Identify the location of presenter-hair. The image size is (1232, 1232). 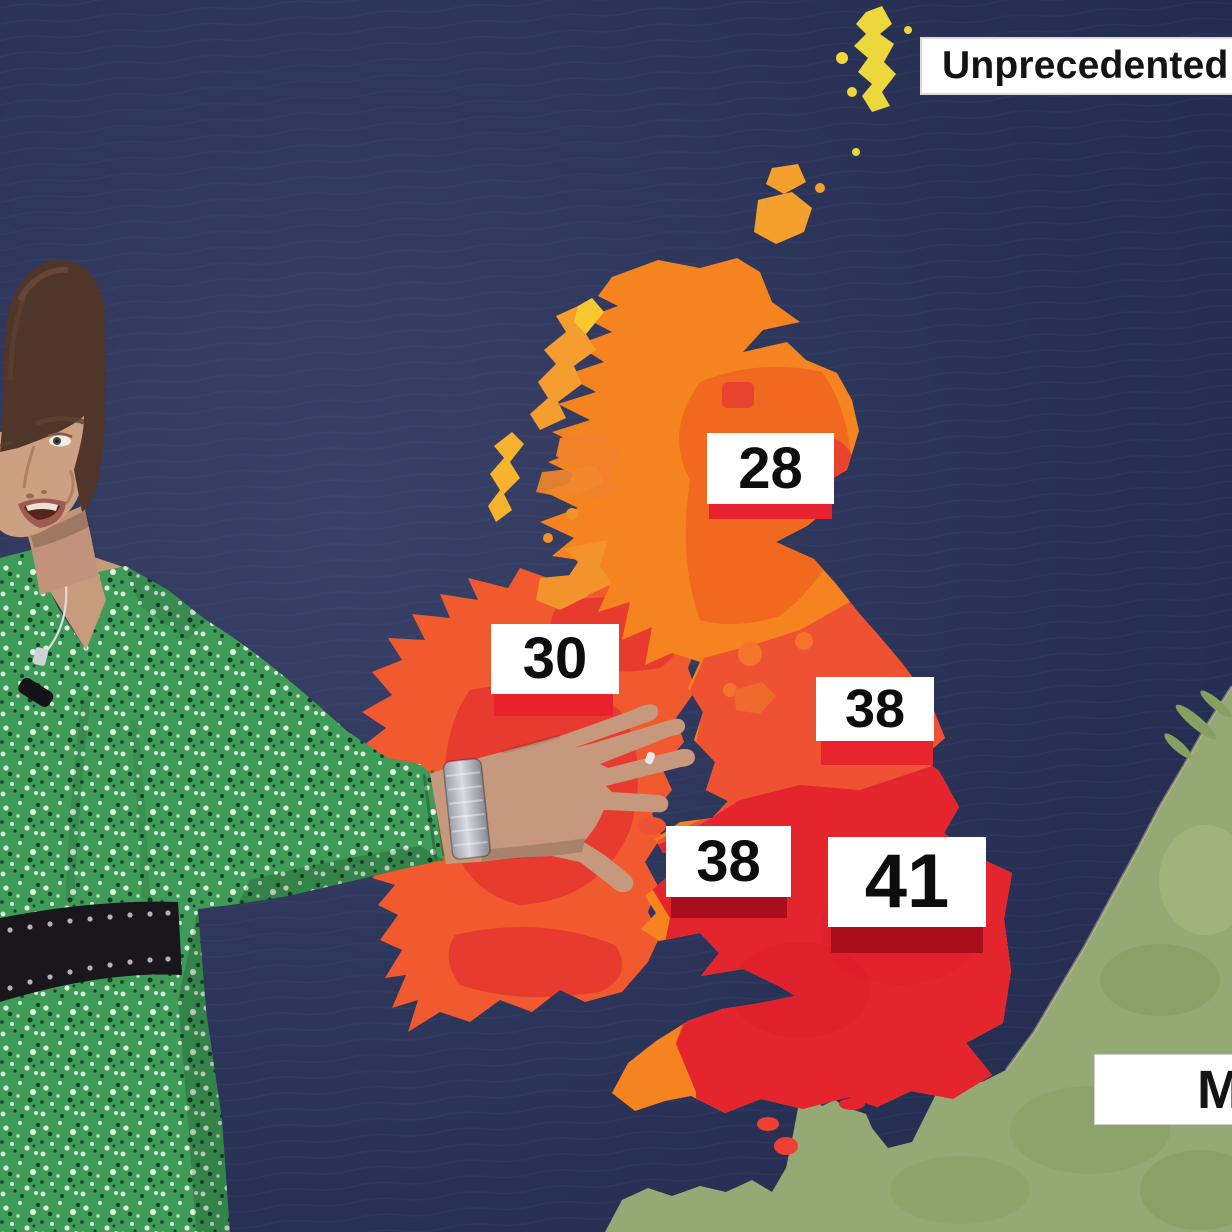
(53, 385).